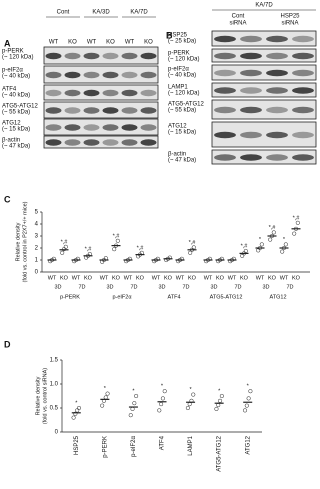 The width and height of the screenshot is (320, 489). I want to click on blot-row-name: p-eIF2α, so click(178, 70).